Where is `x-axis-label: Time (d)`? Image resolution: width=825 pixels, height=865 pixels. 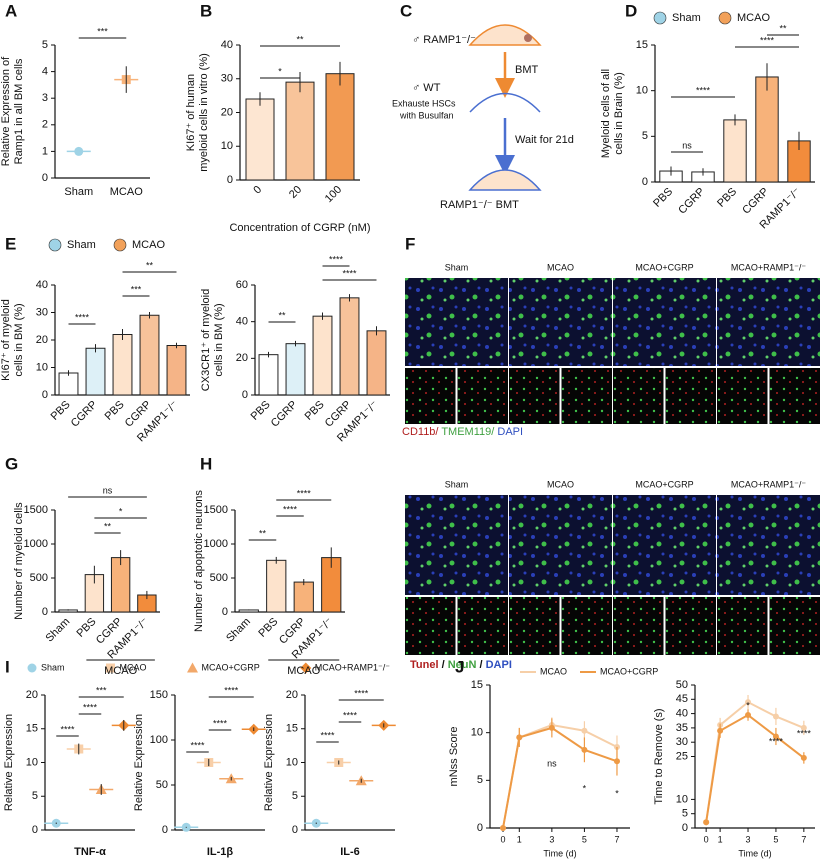
x-axis-label: Time (d) is located at coordinates (559, 853).